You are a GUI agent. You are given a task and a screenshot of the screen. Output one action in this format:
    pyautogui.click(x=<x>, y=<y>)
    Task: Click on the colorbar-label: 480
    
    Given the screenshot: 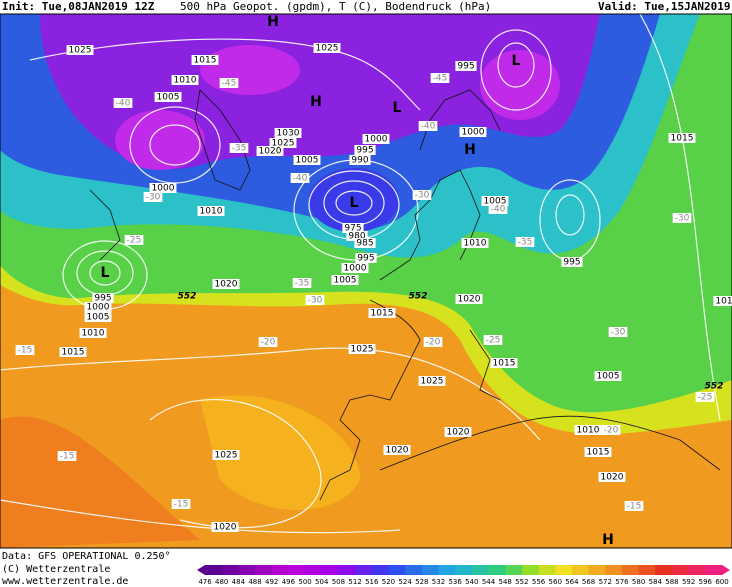 What is the action you would take?
    pyautogui.click(x=221, y=582)
    